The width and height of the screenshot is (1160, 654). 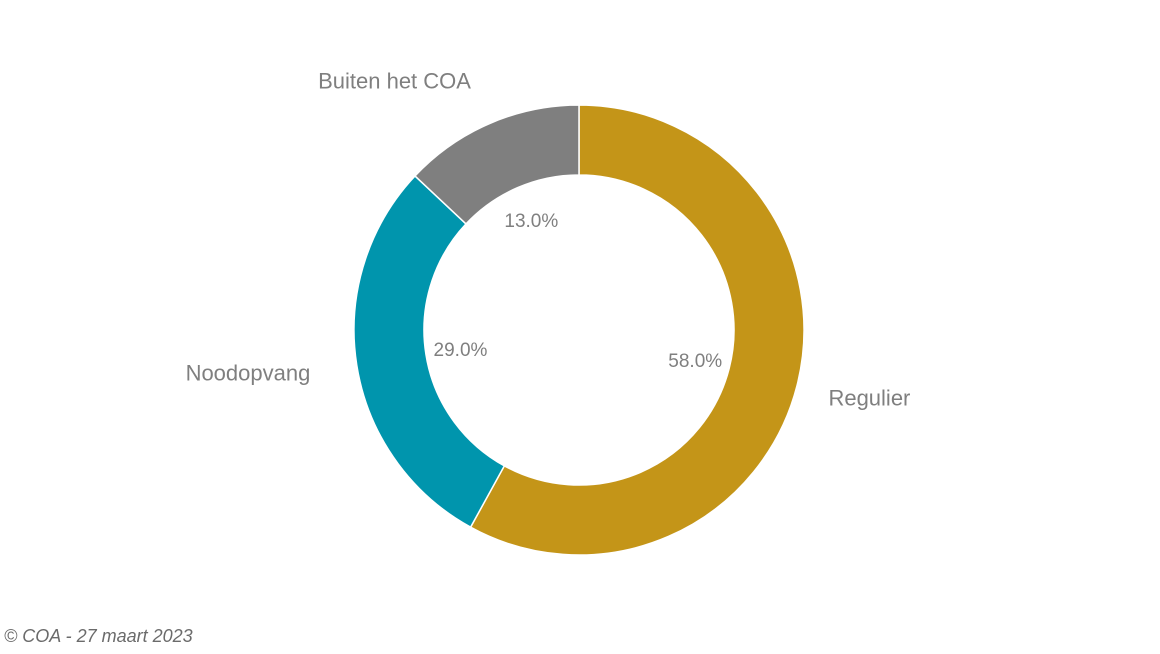 What do you see at coordinates (98, 636) in the screenshot?
I see `source-footer: © COA - 27 maart 2023` at bounding box center [98, 636].